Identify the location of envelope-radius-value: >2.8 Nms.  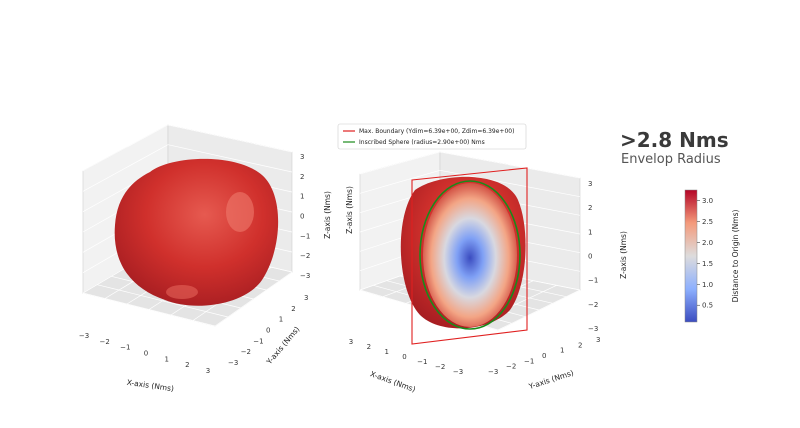
(674, 140).